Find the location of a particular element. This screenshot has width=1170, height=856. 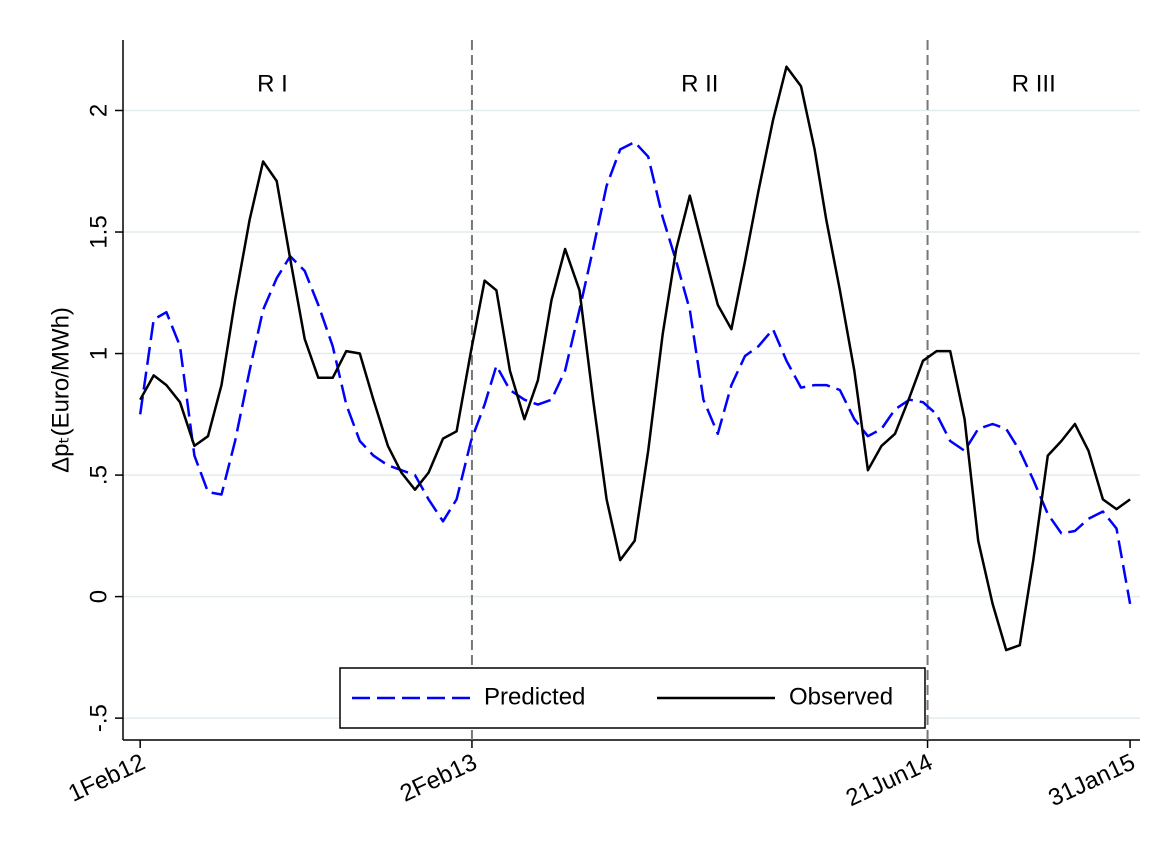

y-tick-label: 1 is located at coordinates (98, 353).